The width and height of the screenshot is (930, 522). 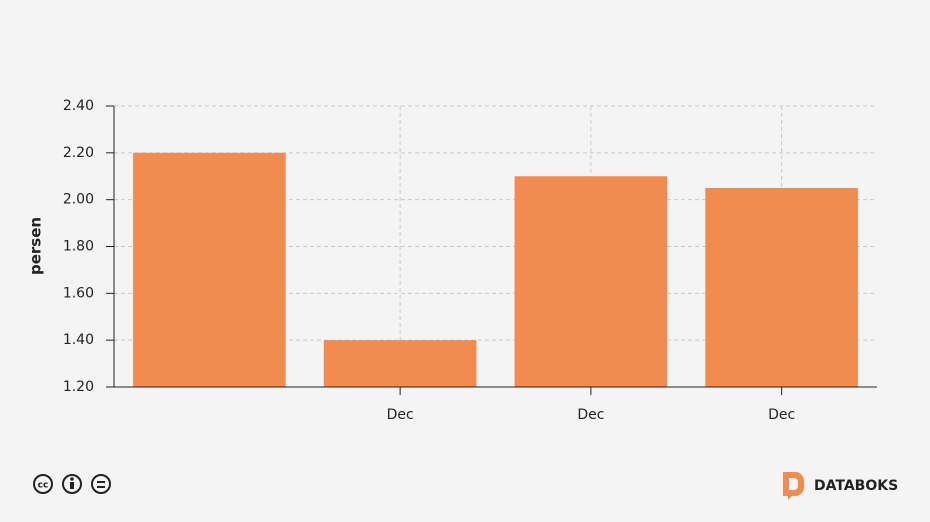 What do you see at coordinates (72, 484) in the screenshot?
I see `cc-icons: cc` at bounding box center [72, 484].